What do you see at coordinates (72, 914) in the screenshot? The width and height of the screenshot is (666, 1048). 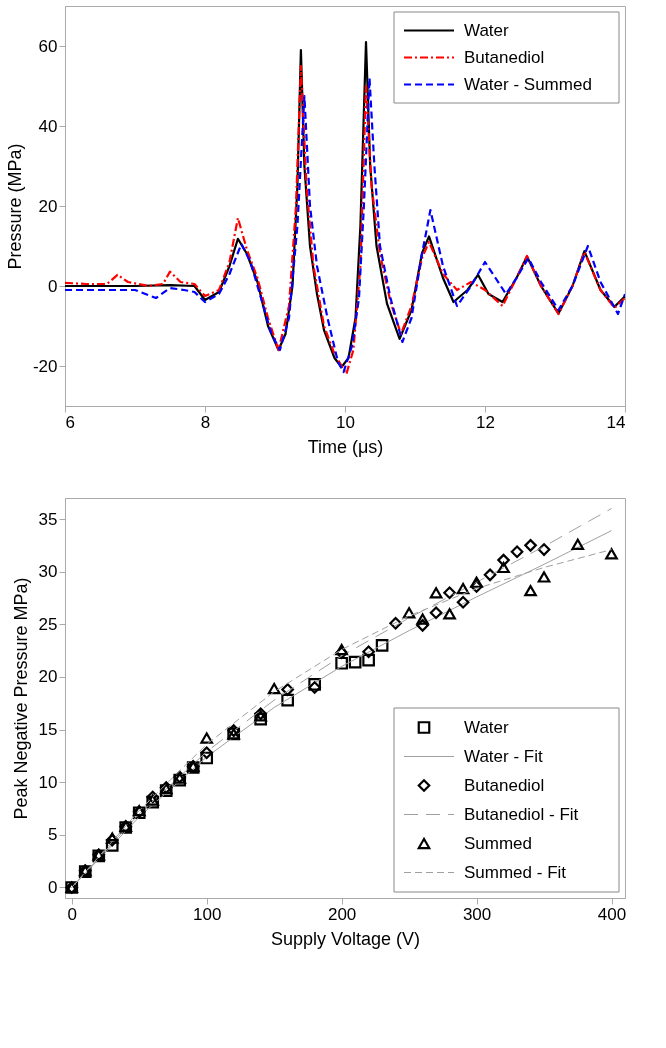 I see `x-tick-label: 0` at bounding box center [72, 914].